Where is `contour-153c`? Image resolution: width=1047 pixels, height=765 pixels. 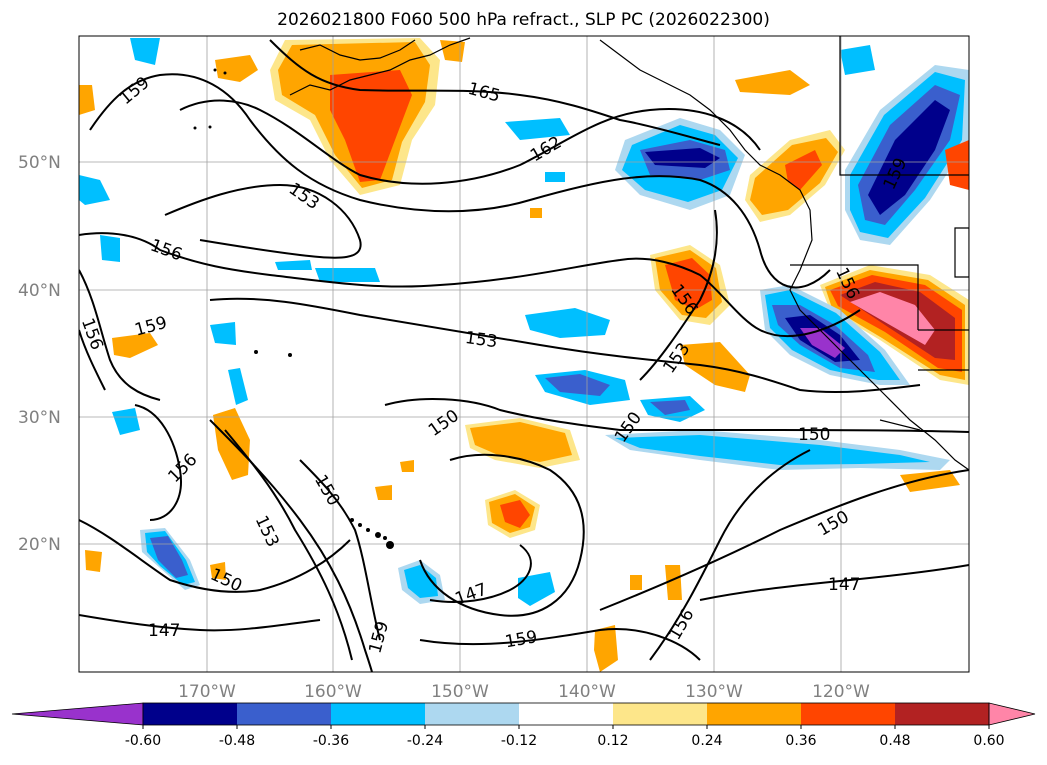 contour-153c is located at coordinates (288, 545).